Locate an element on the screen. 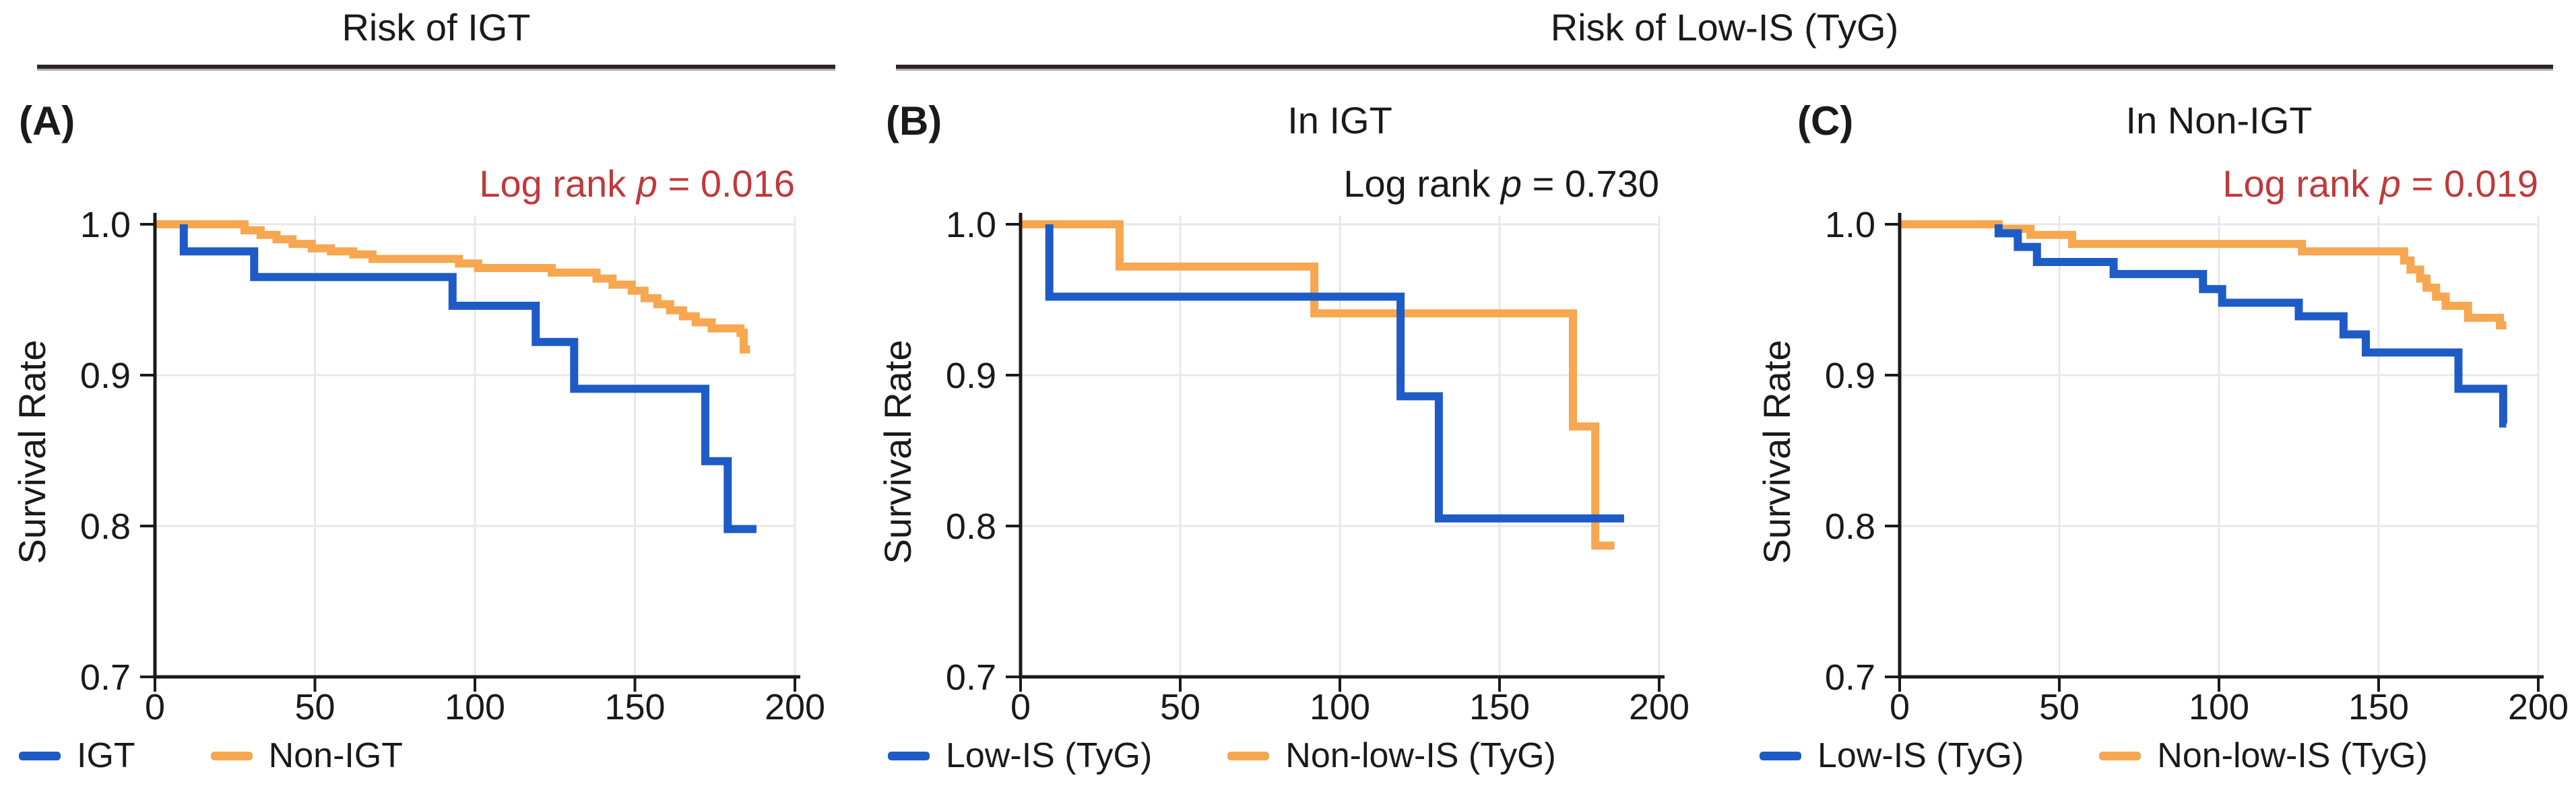 The width and height of the screenshot is (2576, 788). log-rank-label-b: Log rank p = 0.730 is located at coordinates (1501, 184).